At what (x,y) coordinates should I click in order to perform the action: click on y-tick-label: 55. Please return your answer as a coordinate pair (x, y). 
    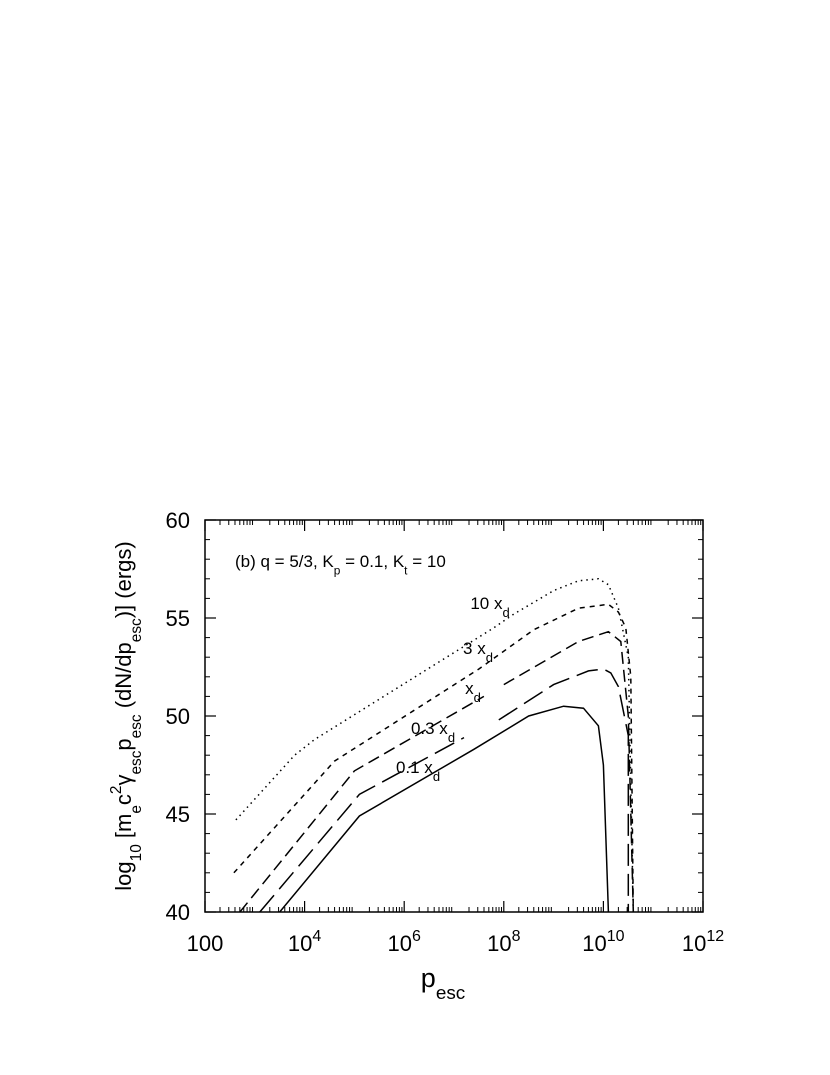
    Looking at the image, I should click on (178, 618).